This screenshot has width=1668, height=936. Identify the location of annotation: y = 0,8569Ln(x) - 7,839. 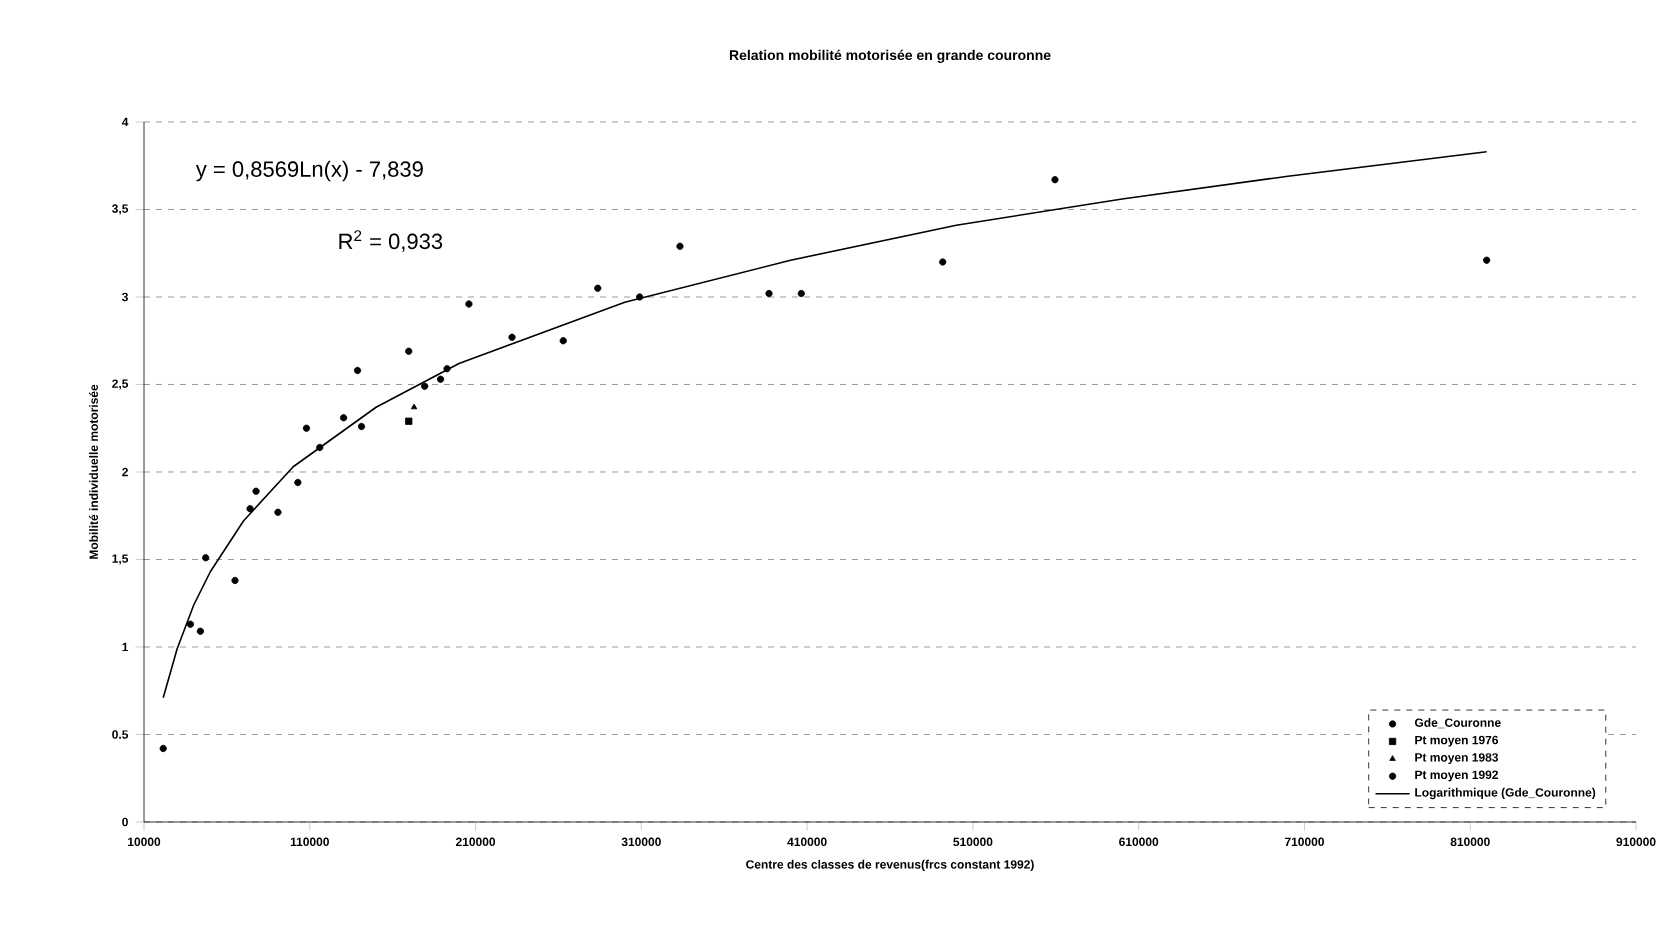
(309, 171).